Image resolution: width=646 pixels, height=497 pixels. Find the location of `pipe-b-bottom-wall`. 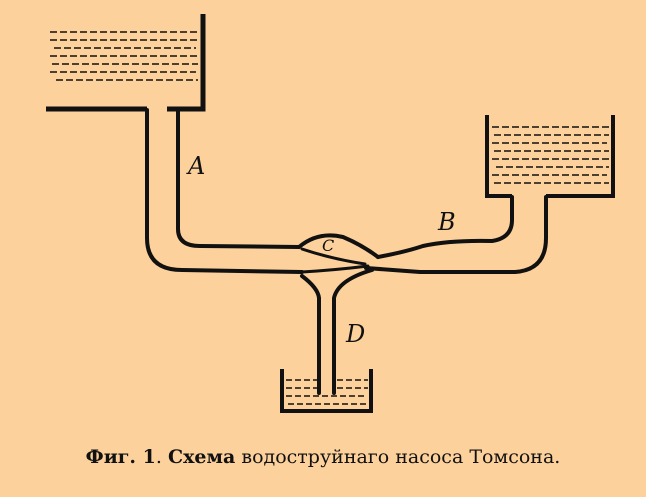

pipe-b-bottom-wall is located at coordinates (456, 234).